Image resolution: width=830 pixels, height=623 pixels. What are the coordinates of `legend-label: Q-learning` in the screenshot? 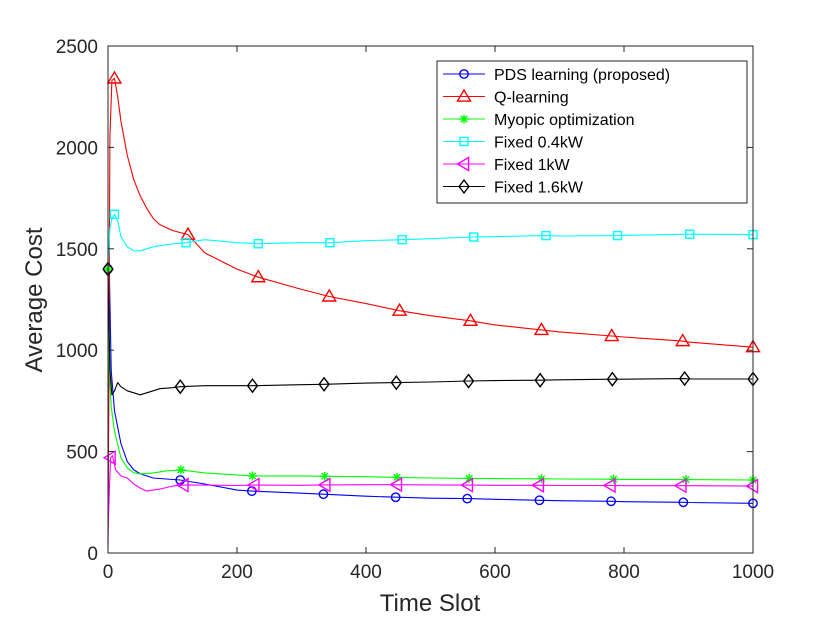 It's located at (531, 98).